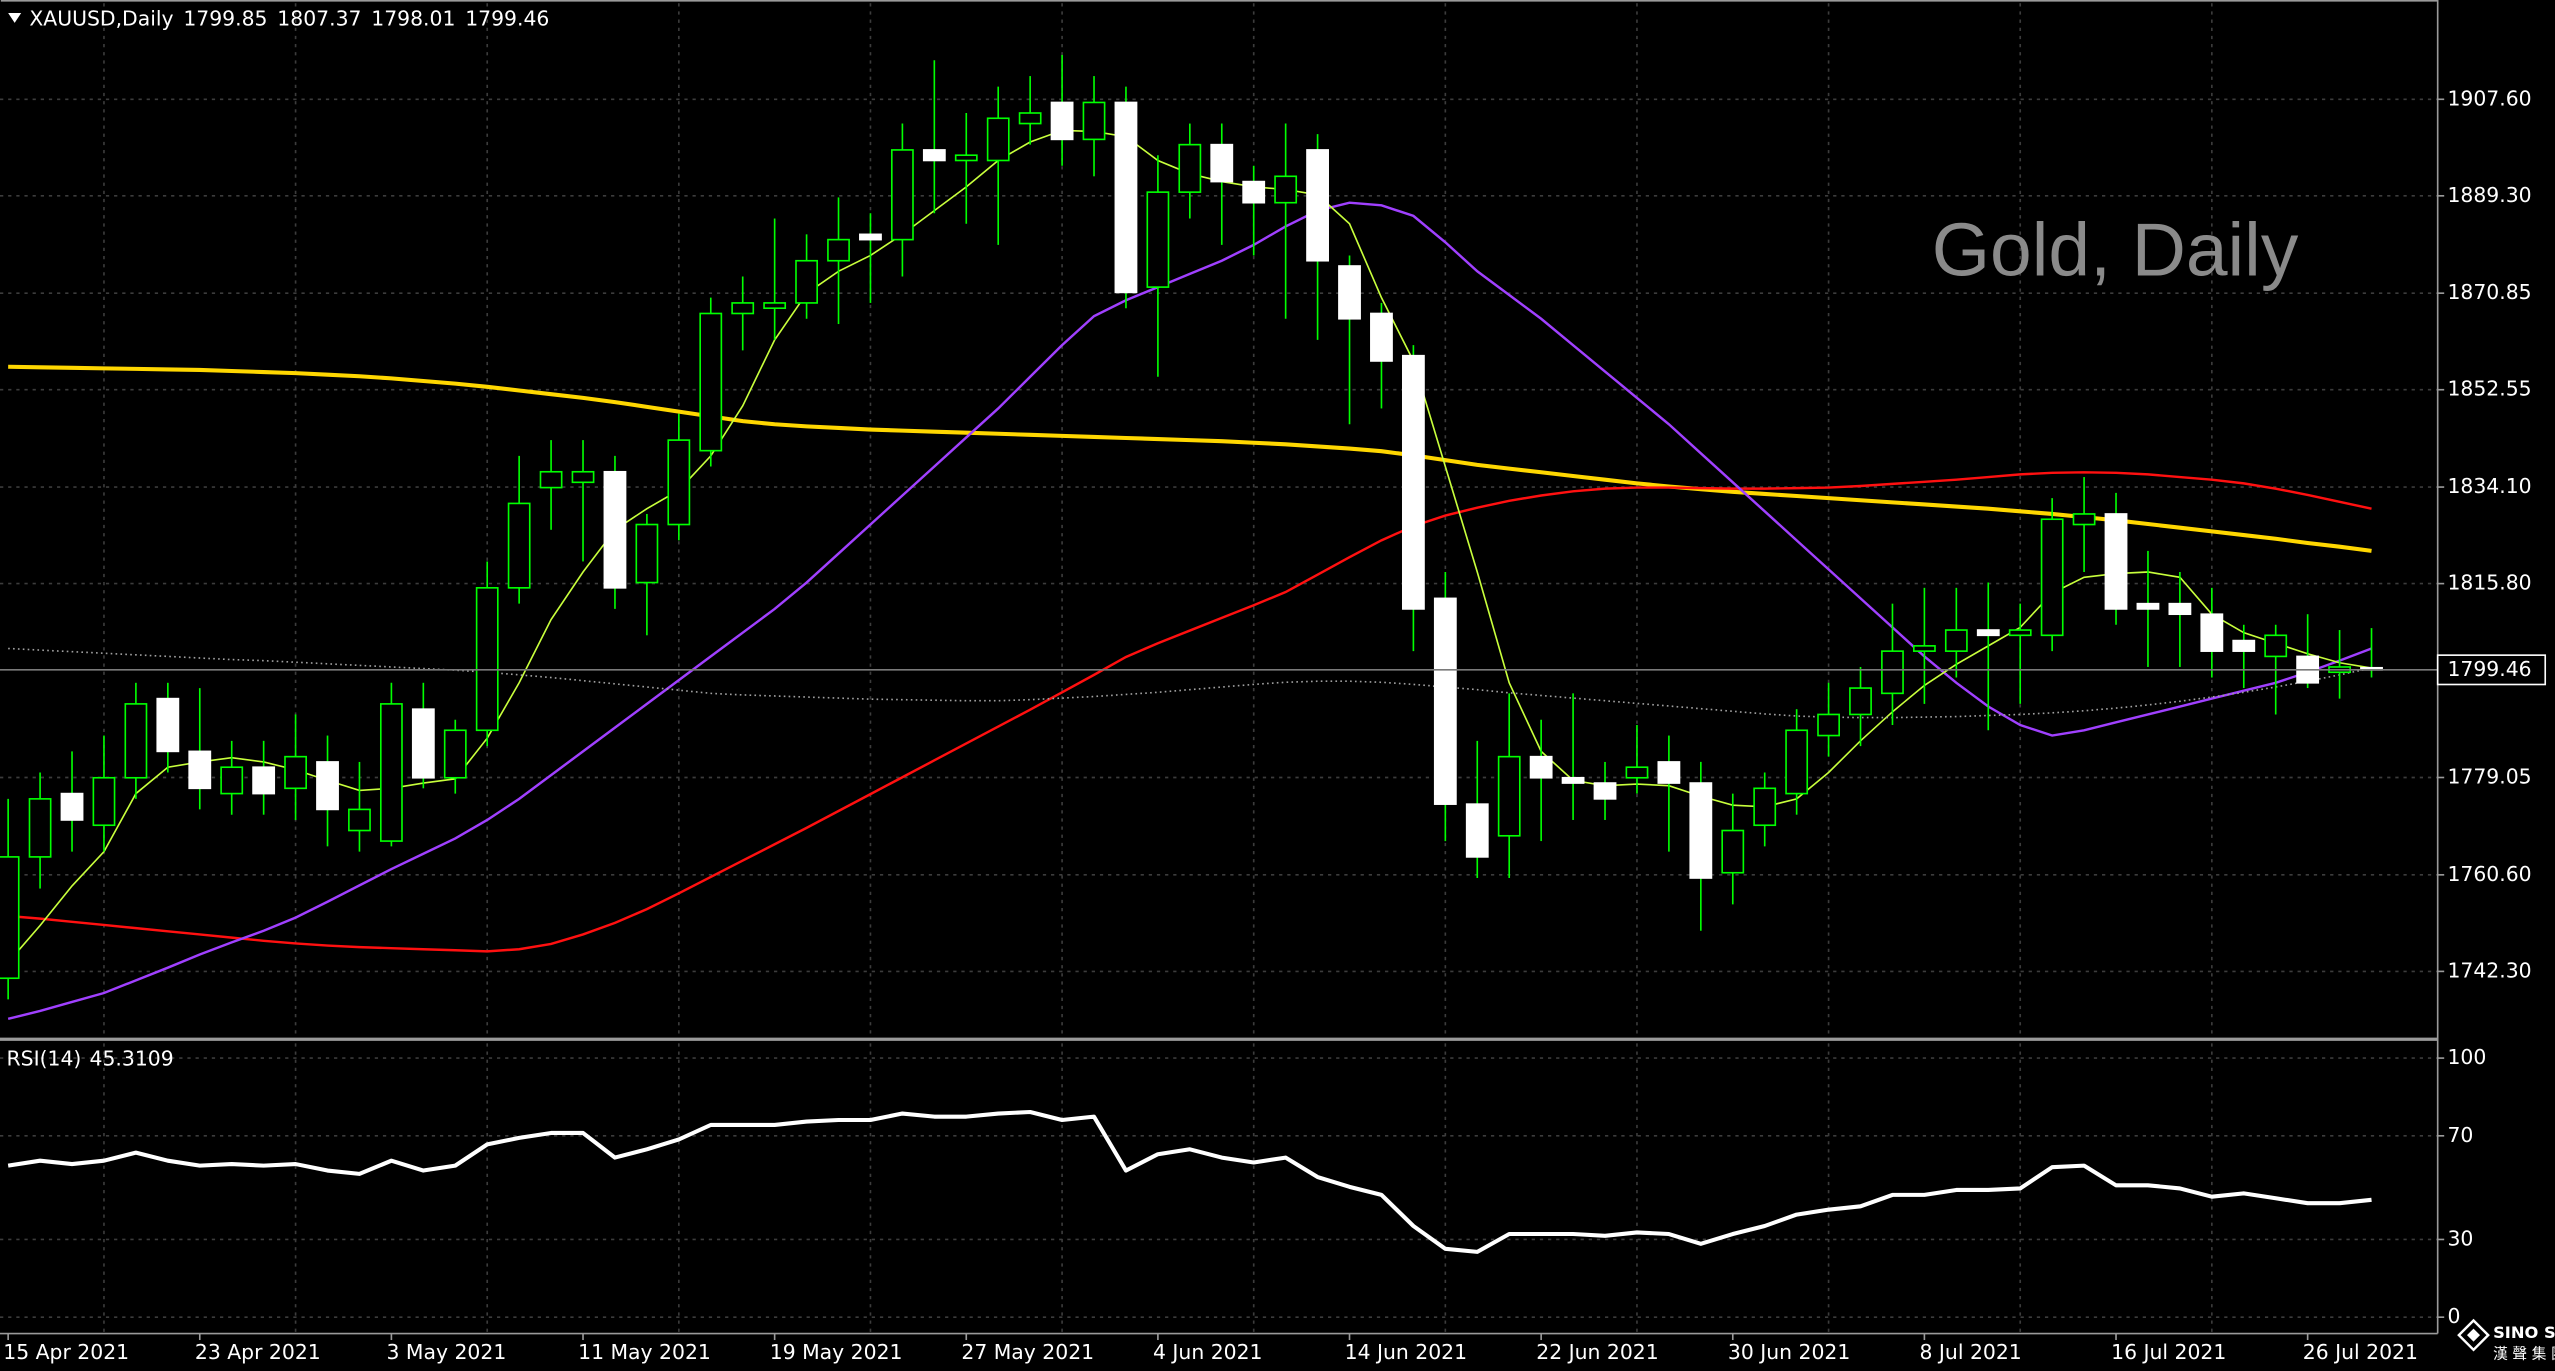 The width and height of the screenshot is (2555, 1371). I want to click on x-tick-label: 22 Jun 2021, so click(1597, 1352).